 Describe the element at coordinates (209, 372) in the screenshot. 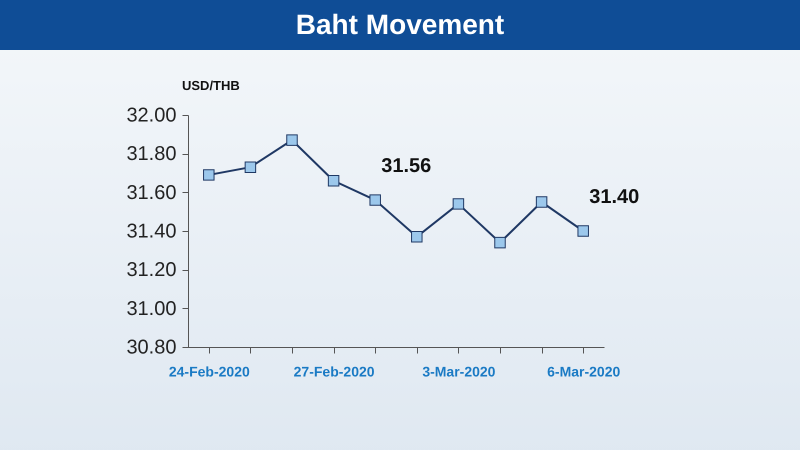

I see `x-tick-label: 24-Feb-2020` at that location.